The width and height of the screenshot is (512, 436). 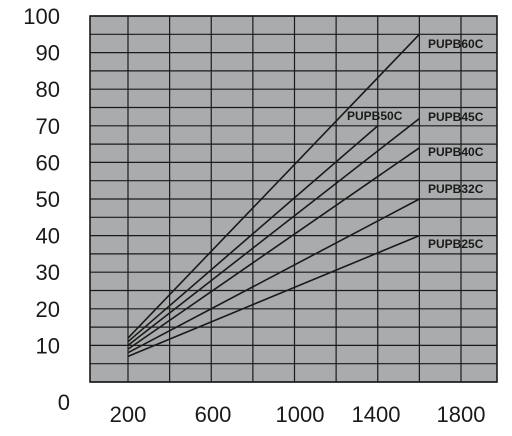 I want to click on y-axis-ticks: 0 10 20 30 40 50 60 70 80 90 100, so click(x=46, y=209).